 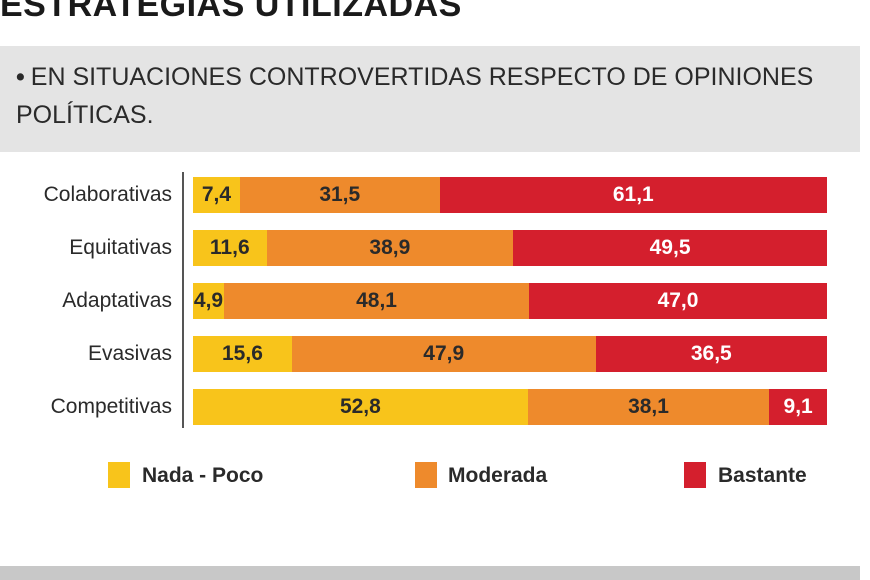 What do you see at coordinates (711, 354) in the screenshot?
I see `bar-evasivas-bastante: 36,5` at bounding box center [711, 354].